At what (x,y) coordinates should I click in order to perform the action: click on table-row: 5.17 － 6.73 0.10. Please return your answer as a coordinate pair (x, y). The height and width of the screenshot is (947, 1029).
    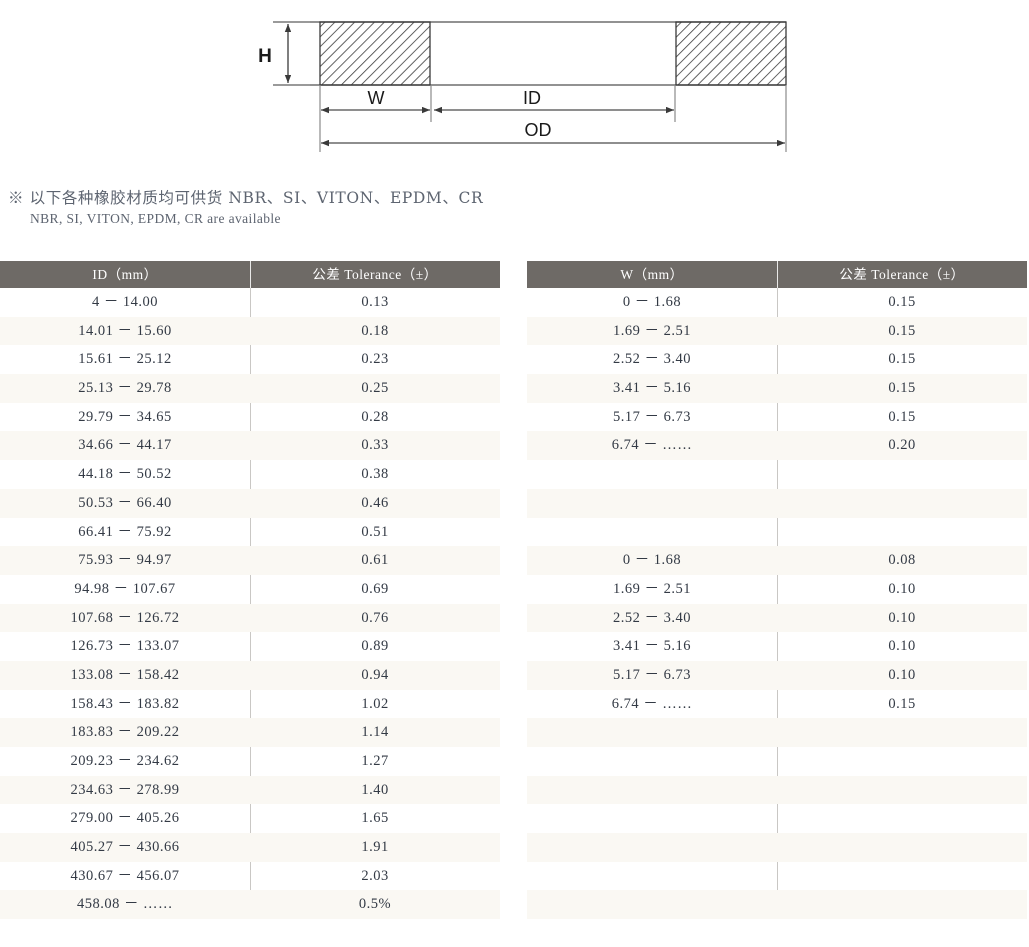
    Looking at the image, I should click on (777, 675).